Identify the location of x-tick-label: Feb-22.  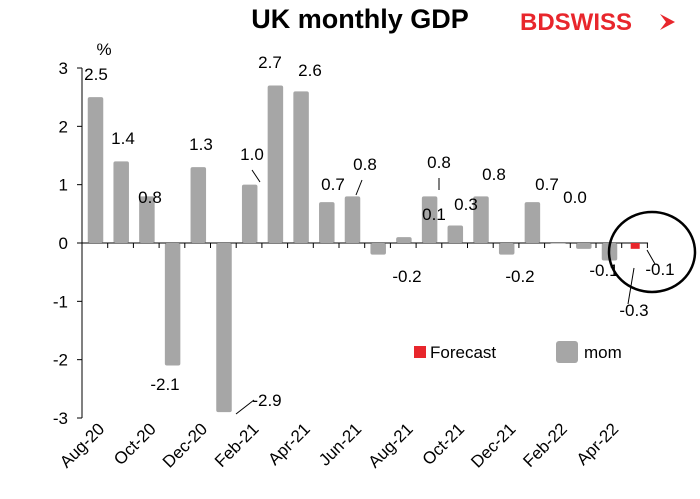
(545, 445).